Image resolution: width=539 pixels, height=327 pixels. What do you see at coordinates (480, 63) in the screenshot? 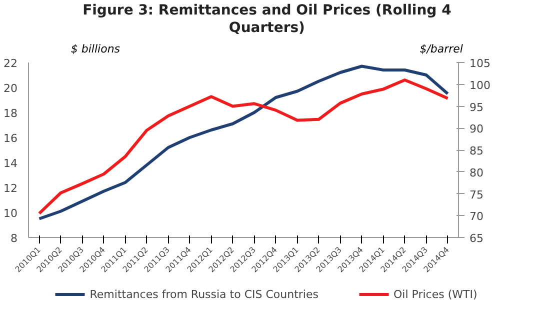
I see `y2-tick-label: 105` at bounding box center [480, 63].